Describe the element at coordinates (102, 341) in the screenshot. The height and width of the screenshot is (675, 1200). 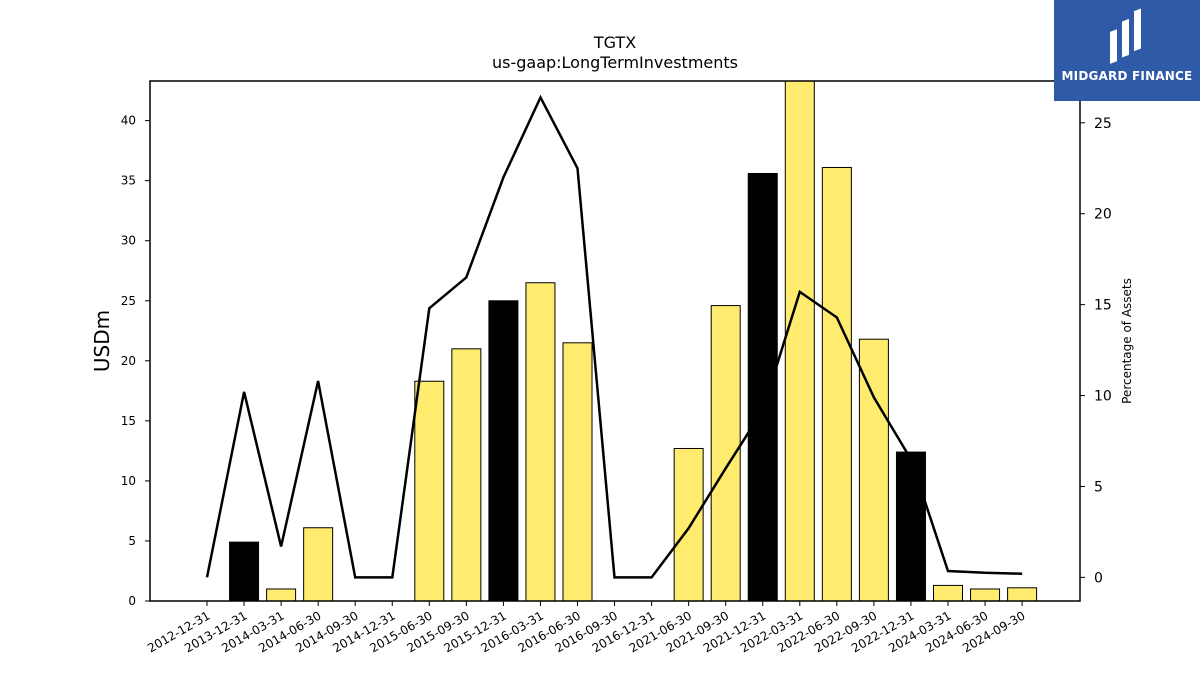
I see `y-axis-label-left: USDm` at that location.